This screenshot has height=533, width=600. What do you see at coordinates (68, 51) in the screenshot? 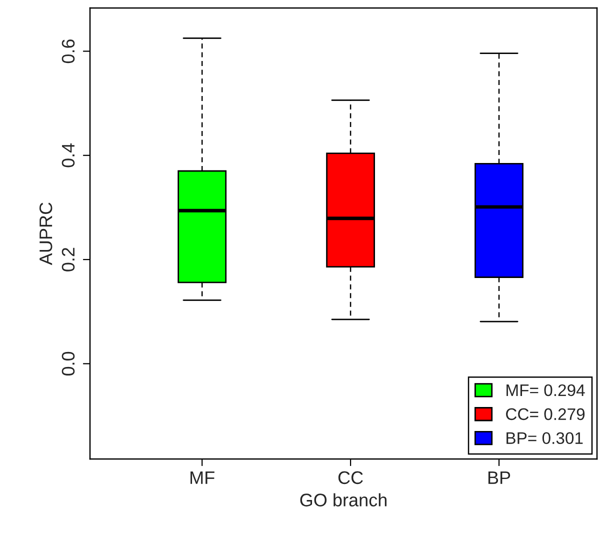
I see `y-tick-label: 0.6` at bounding box center [68, 51].